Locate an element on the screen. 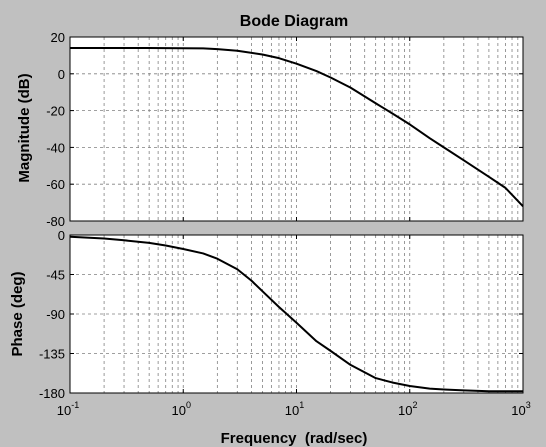 Image resolution: width=546 pixels, height=447 pixels. phase-tick-label: -90 is located at coordinates (55, 314).